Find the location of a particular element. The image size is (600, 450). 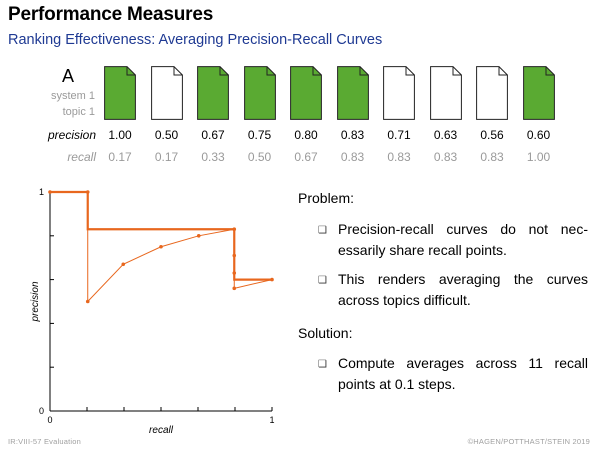

footer-right: ©HAGEN/POTTHAST/STEIN 2019 is located at coordinates (528, 441).